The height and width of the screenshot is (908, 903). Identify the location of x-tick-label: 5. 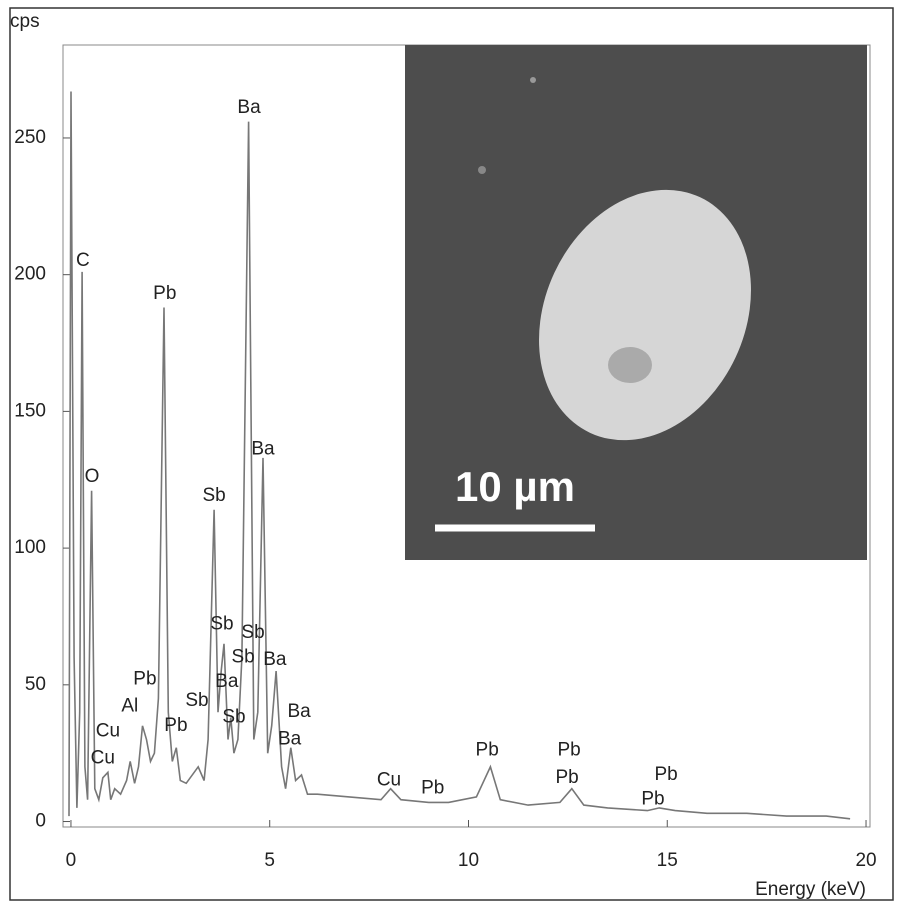
(269, 860).